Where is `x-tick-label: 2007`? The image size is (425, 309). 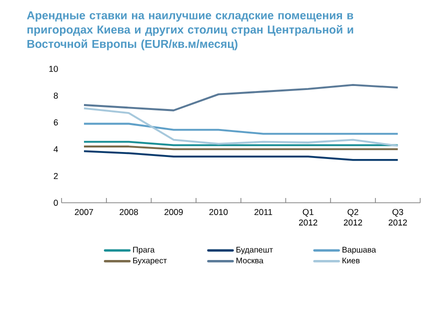
x-tick-label: 2007 is located at coordinates (84, 212).